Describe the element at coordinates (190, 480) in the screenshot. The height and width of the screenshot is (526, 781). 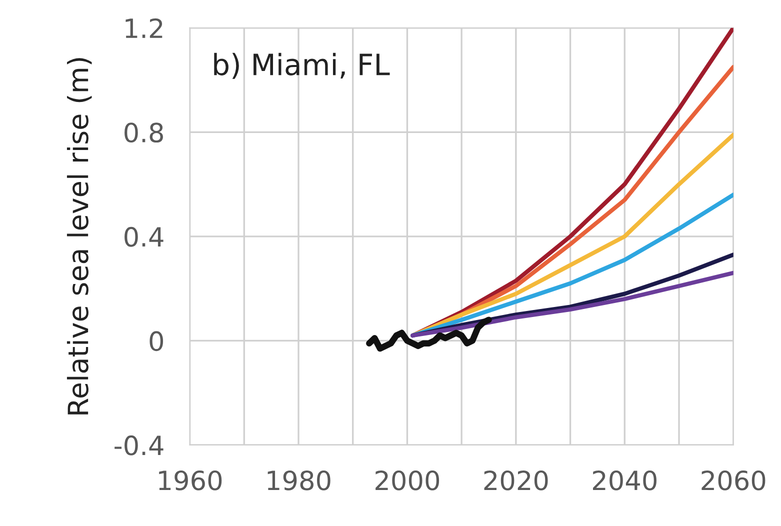
I see `x-tick-label: 1960` at that location.